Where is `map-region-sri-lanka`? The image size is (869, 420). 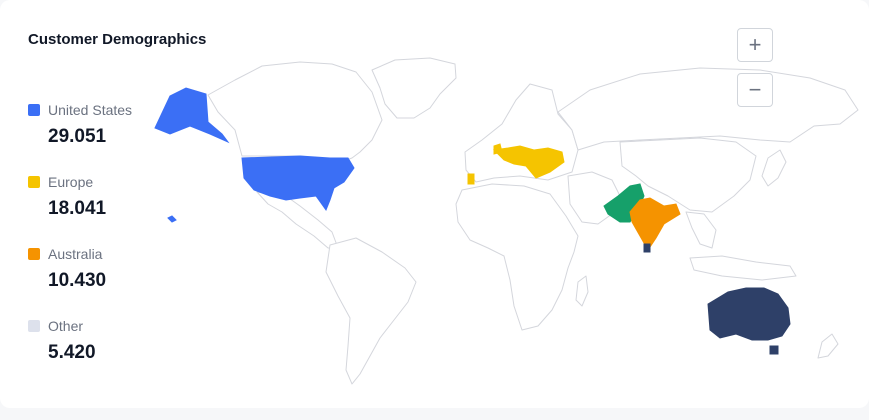
map-region-sri-lanka is located at coordinates (647, 248).